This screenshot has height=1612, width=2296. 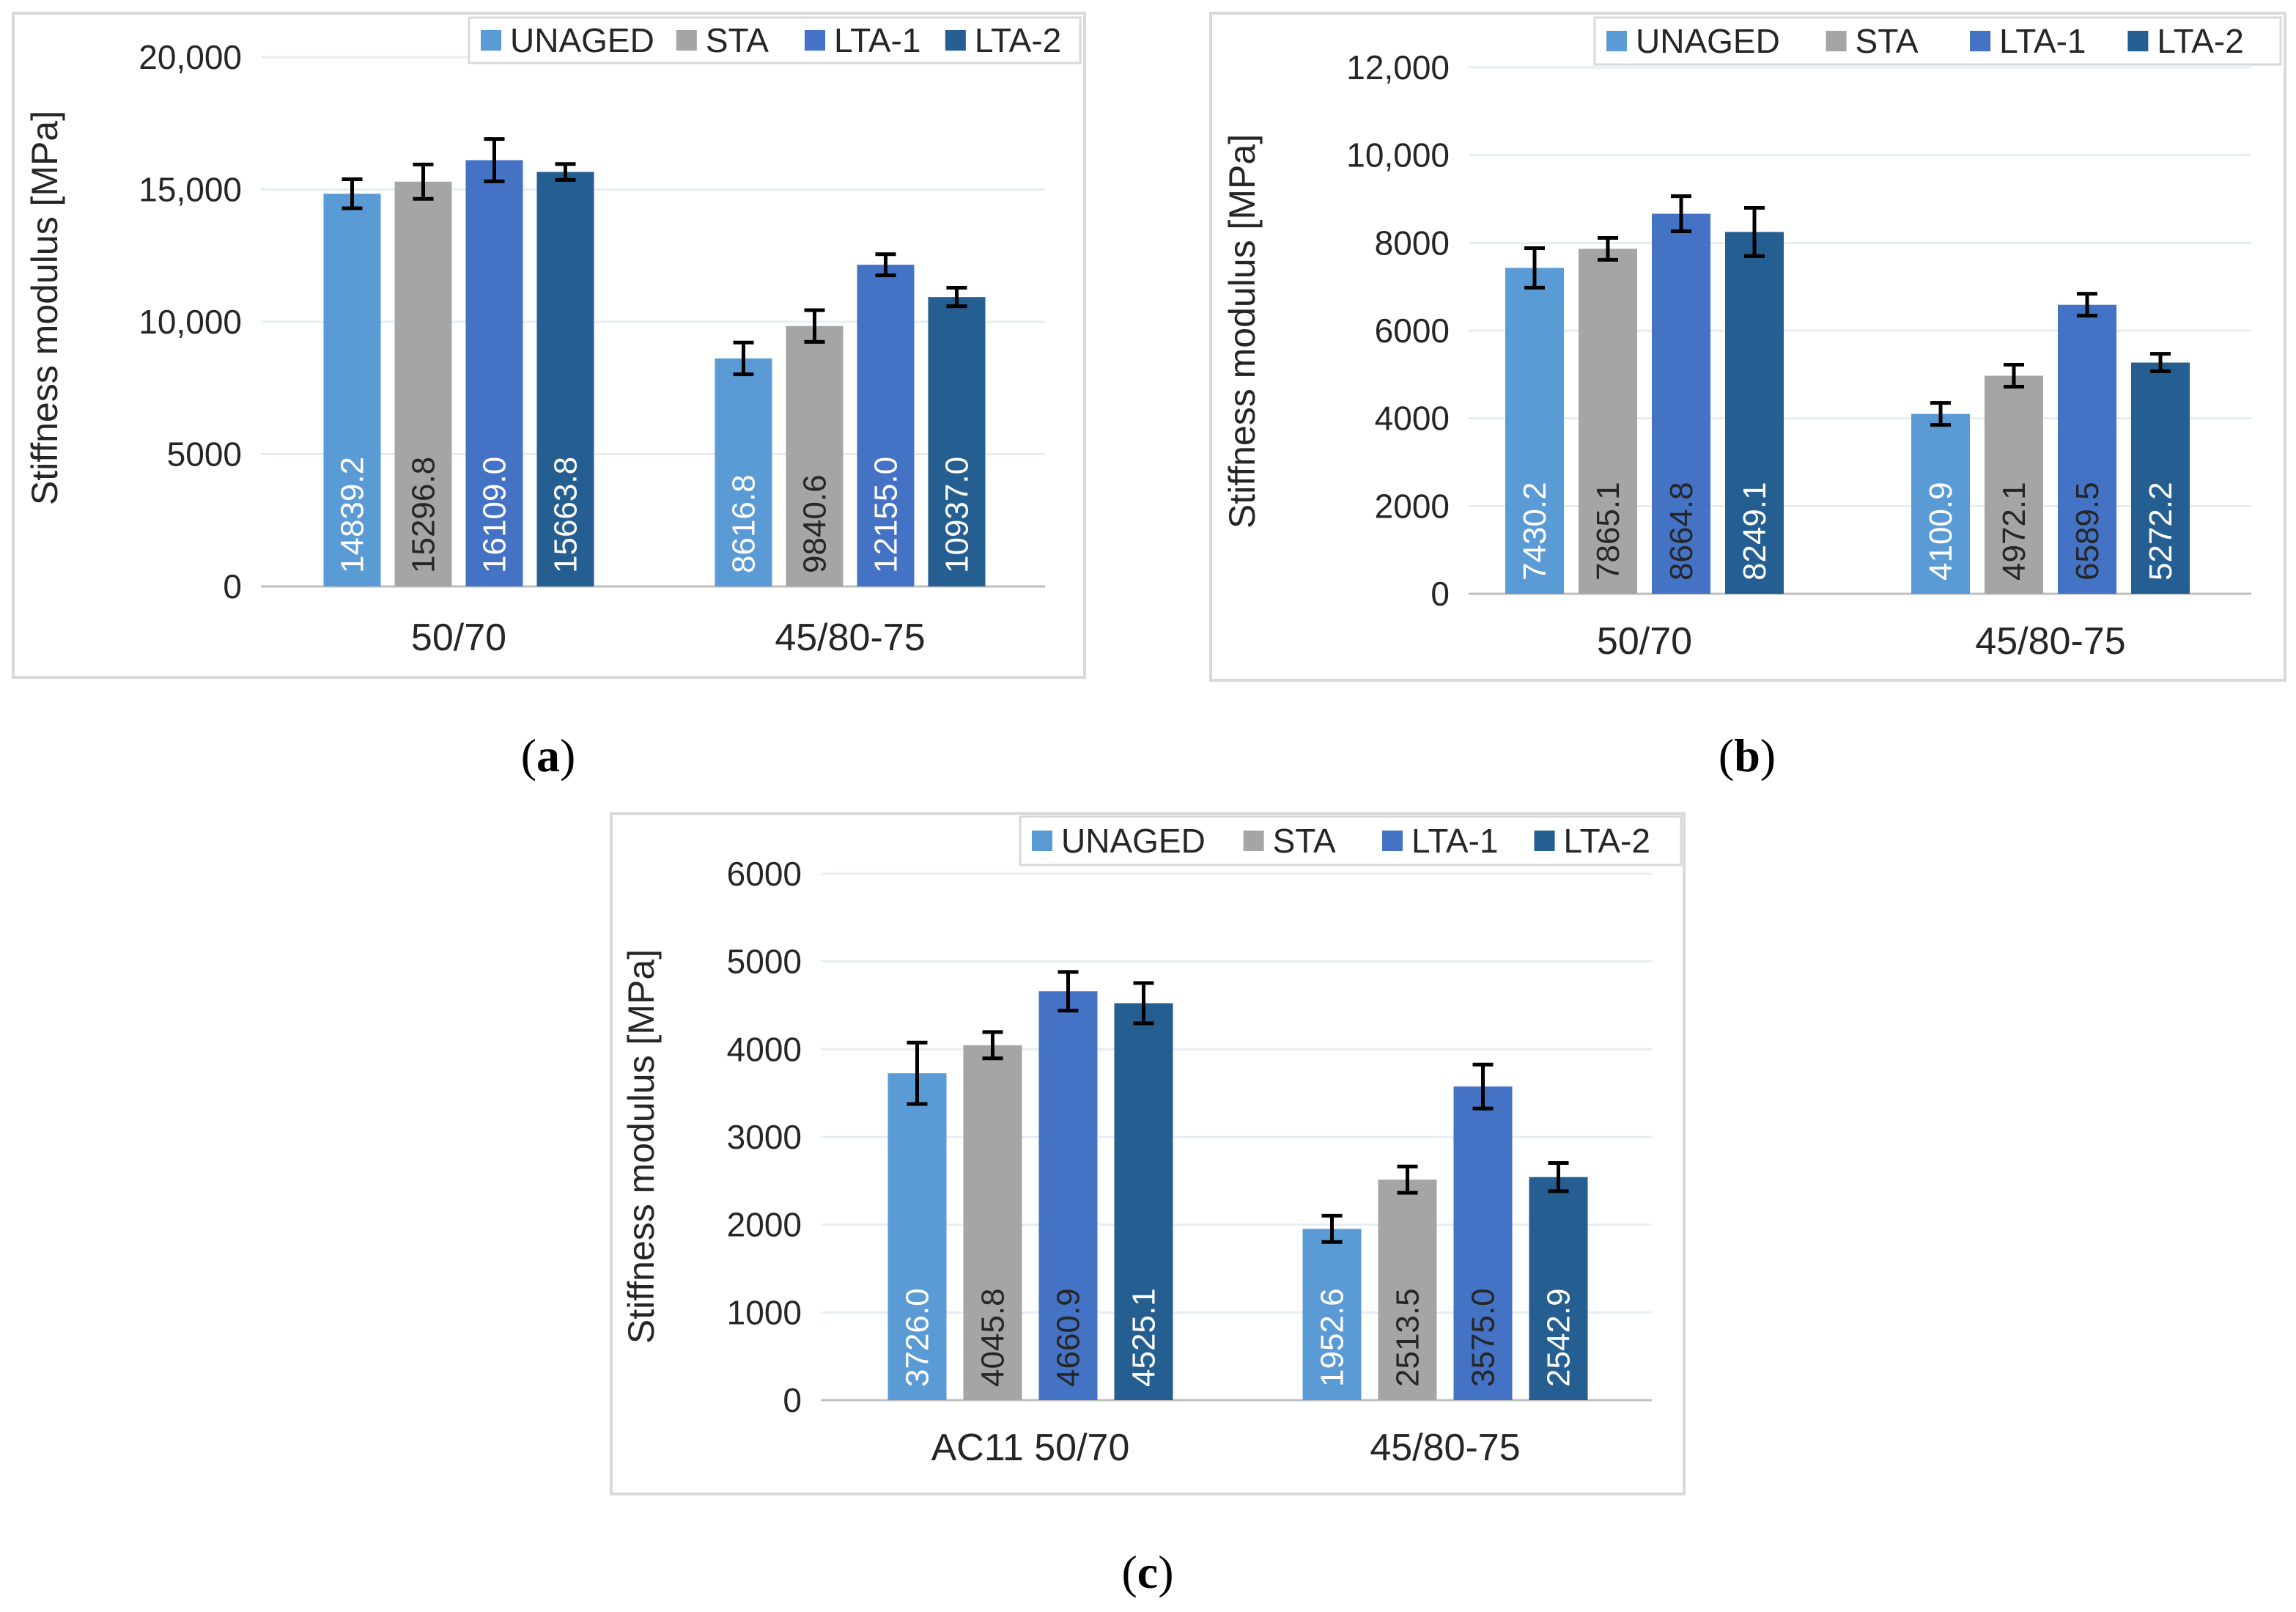 What do you see at coordinates (1681, 531) in the screenshot?
I see `data-label: 8664.8` at bounding box center [1681, 531].